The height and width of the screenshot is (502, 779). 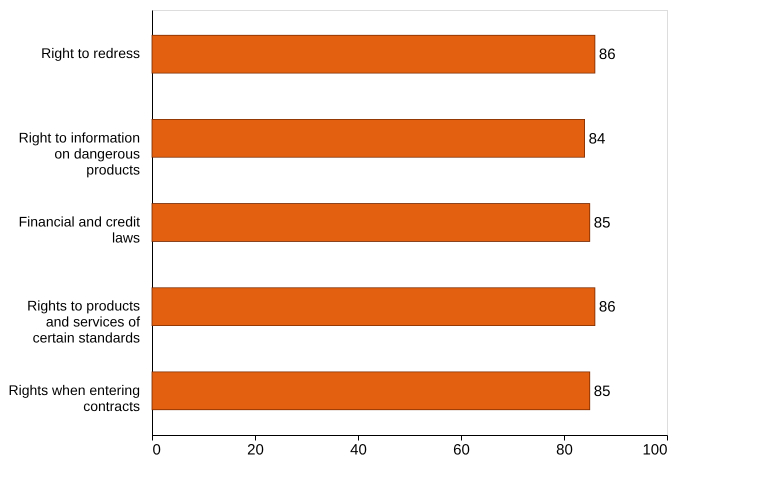 What do you see at coordinates (597, 139) in the screenshot?
I see `data-label: 84` at bounding box center [597, 139].